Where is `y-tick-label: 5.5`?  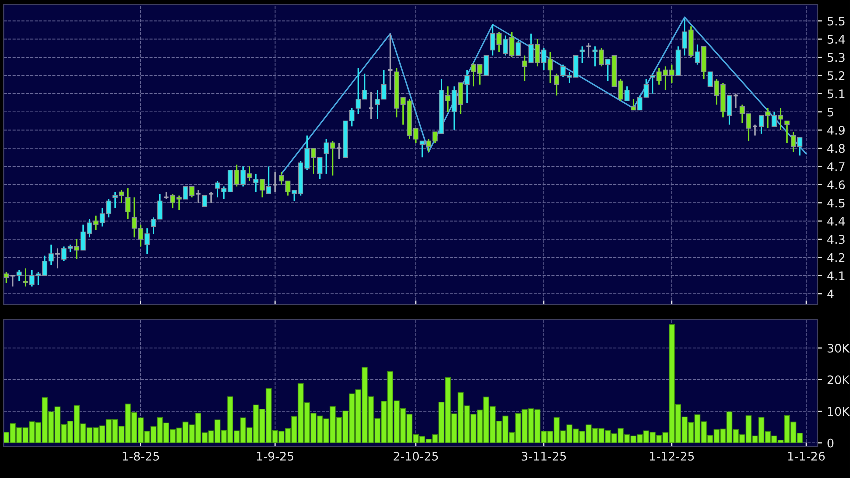 y-tick-label: 5.5 is located at coordinates (836, 21).